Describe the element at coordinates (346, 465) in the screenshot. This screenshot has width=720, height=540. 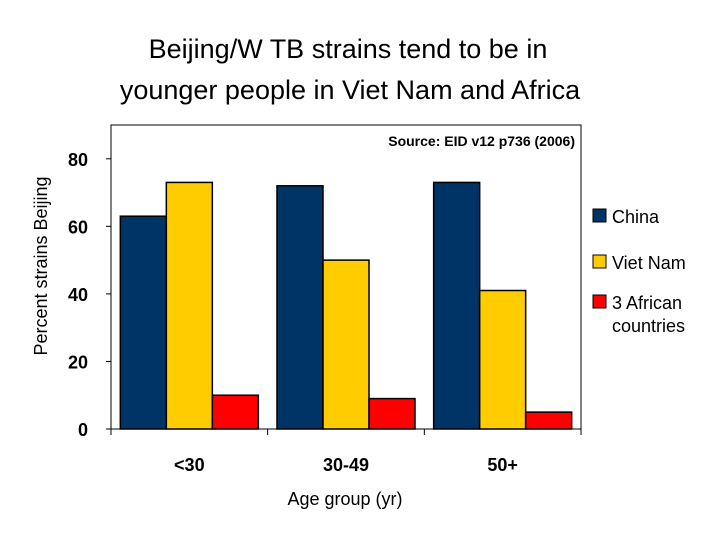
I see `x-tick-label: 30-49` at that location.